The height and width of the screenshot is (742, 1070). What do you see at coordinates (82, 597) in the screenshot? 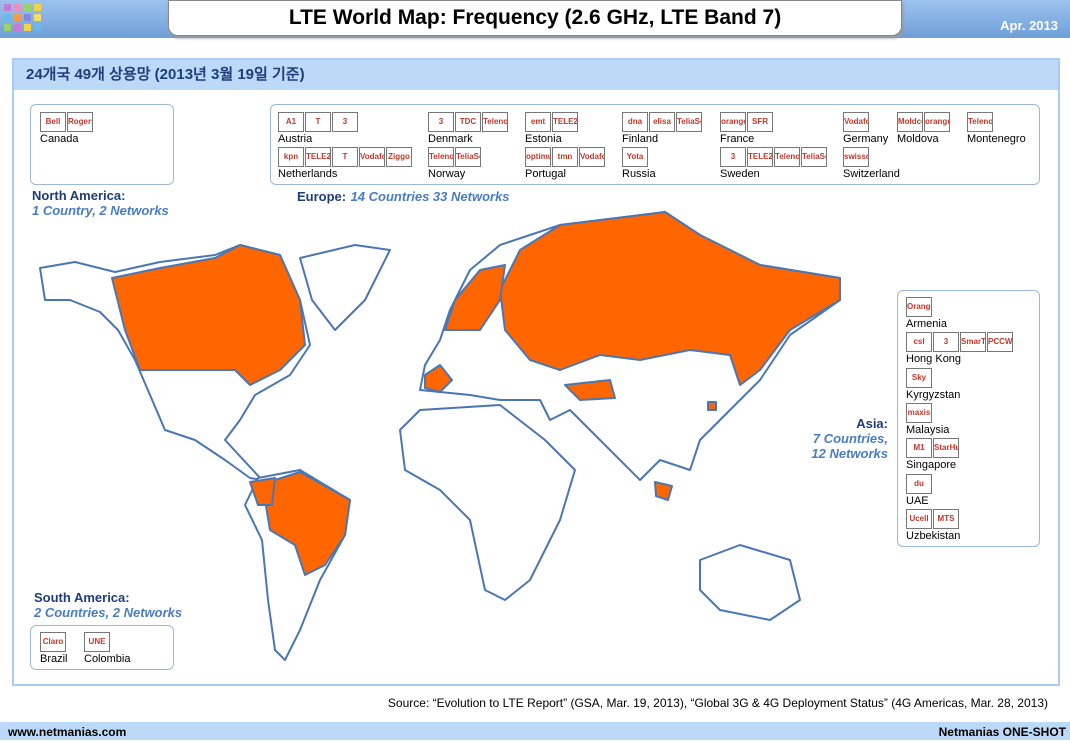
I see `region-name: South America:` at bounding box center [82, 597].